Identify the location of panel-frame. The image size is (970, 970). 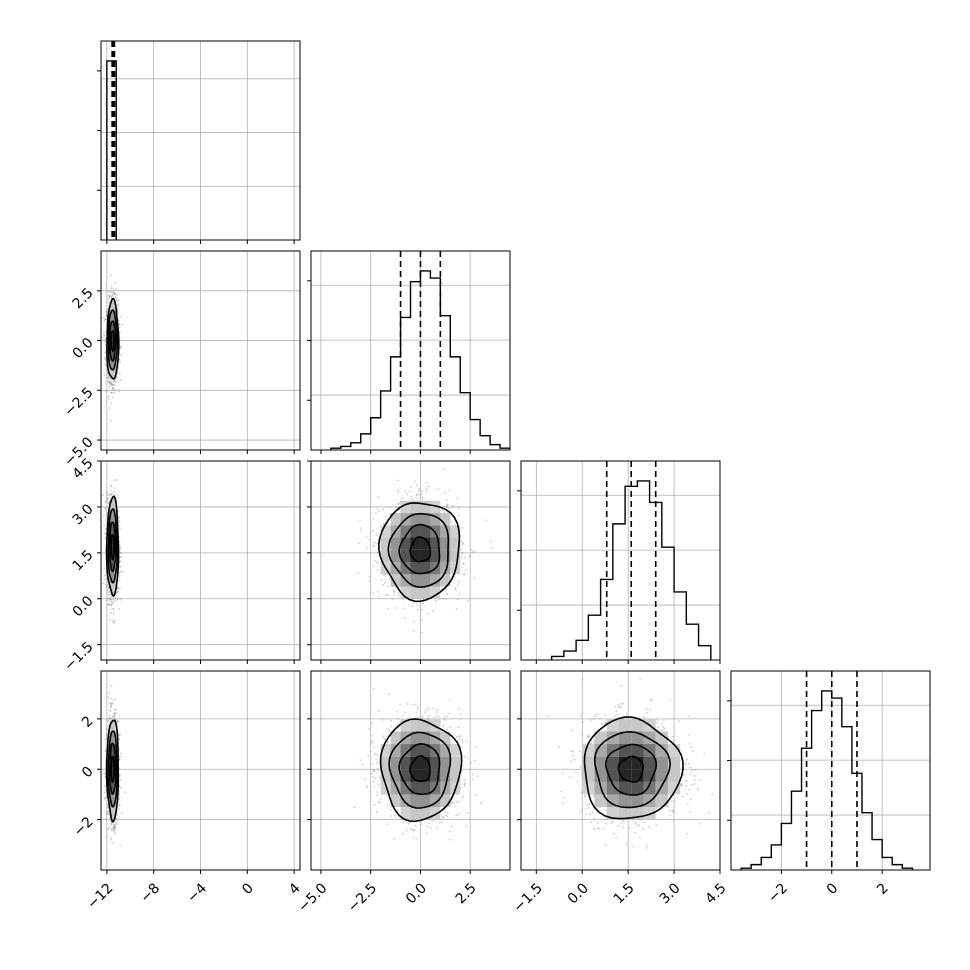
(830, 770).